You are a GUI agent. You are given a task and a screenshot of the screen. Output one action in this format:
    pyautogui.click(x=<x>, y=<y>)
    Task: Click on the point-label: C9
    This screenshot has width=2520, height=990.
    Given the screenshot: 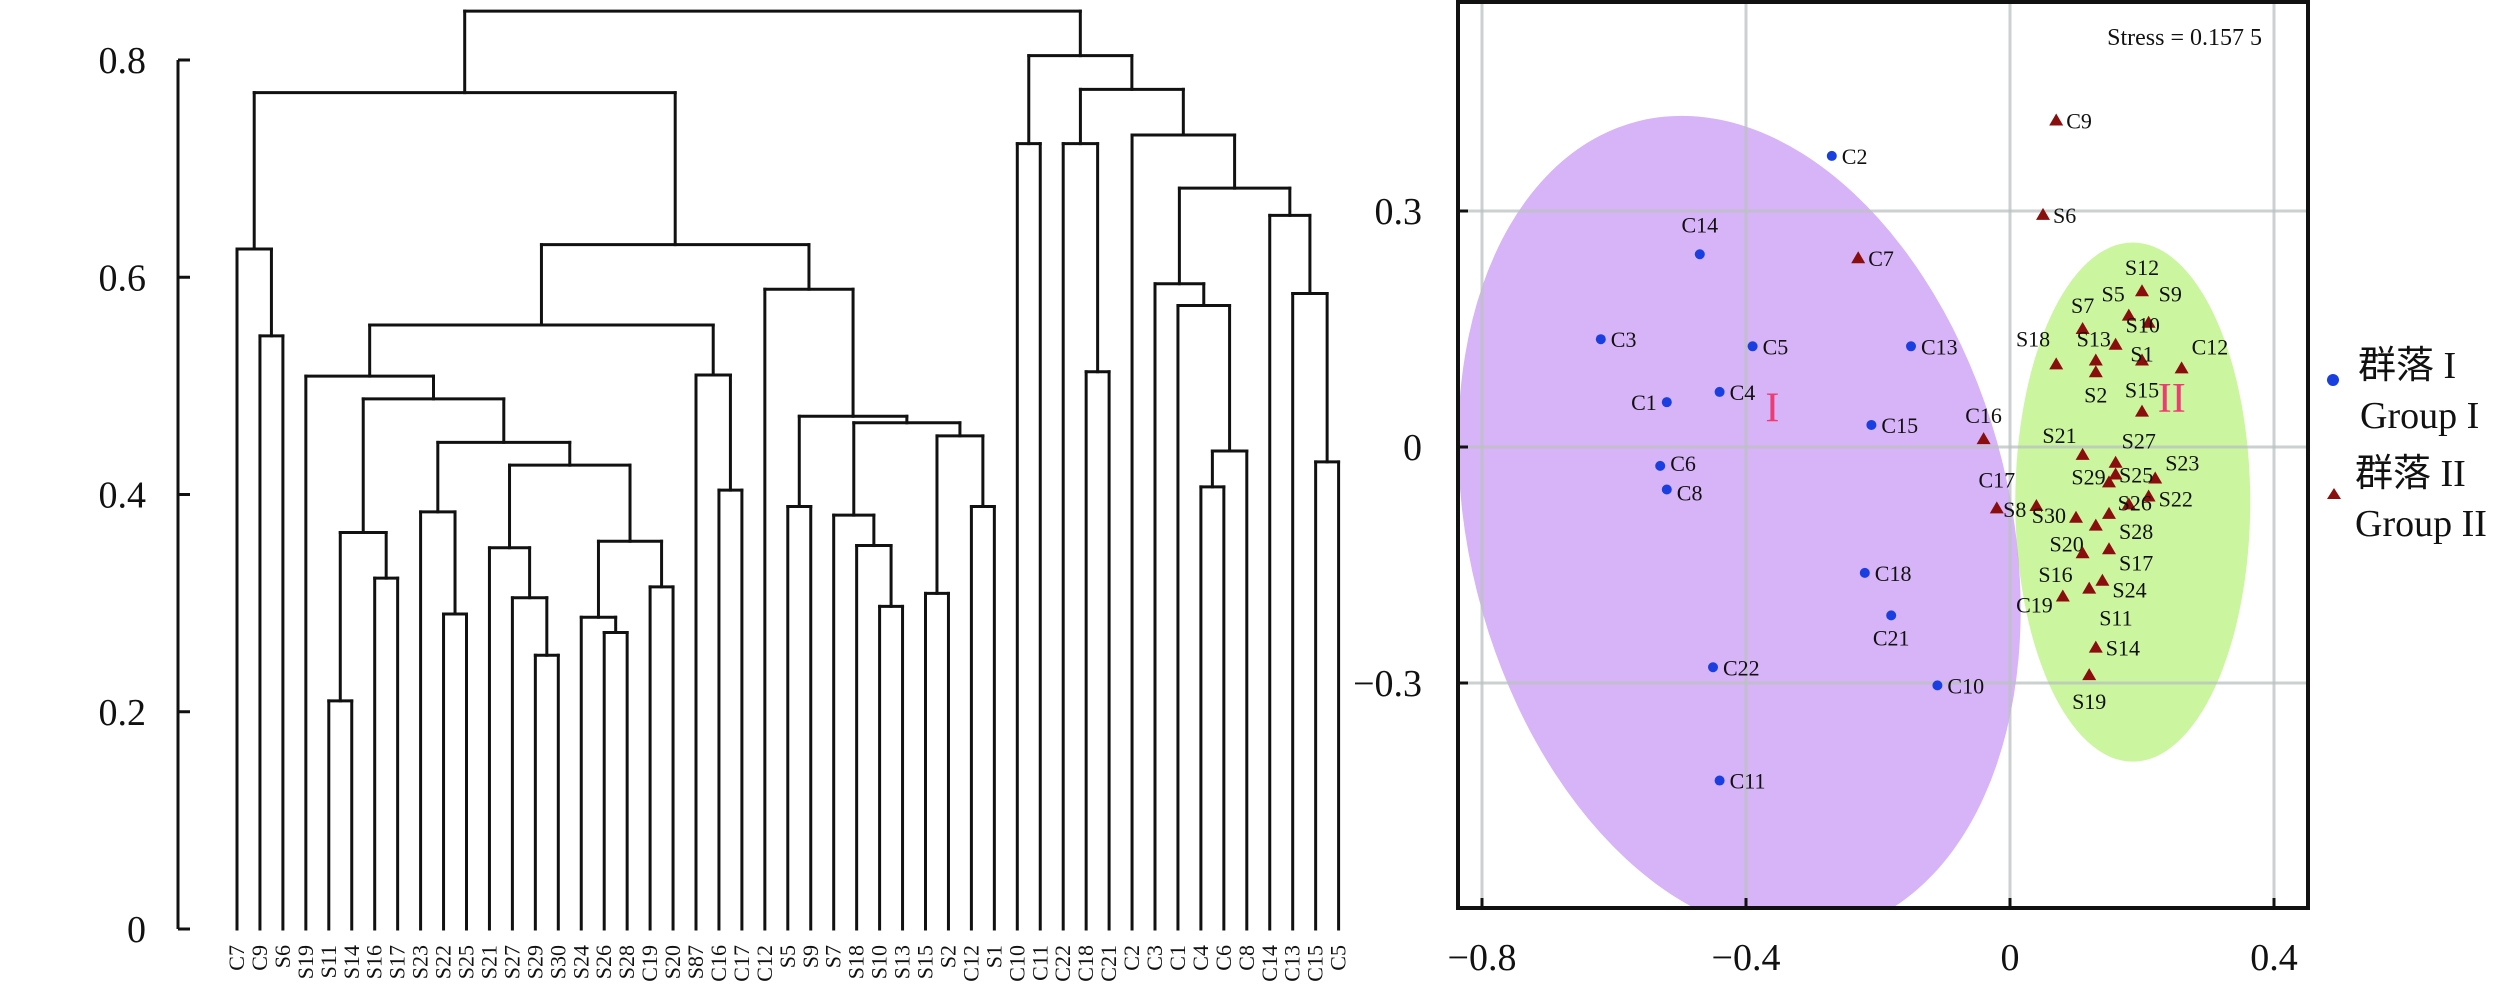 What is the action you would take?
    pyautogui.click(x=2079, y=121)
    